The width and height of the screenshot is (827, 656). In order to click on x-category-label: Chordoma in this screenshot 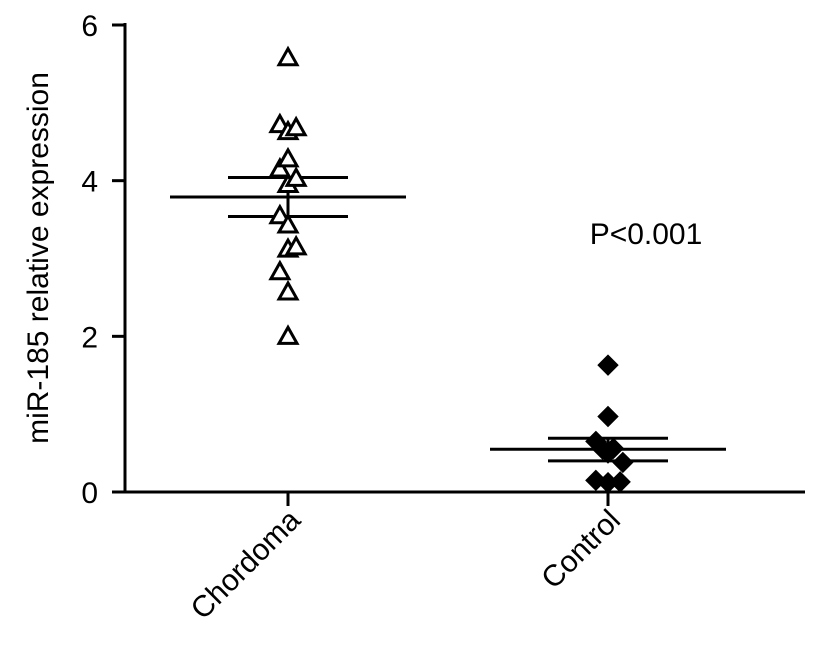, I will do `click(246, 564)`.